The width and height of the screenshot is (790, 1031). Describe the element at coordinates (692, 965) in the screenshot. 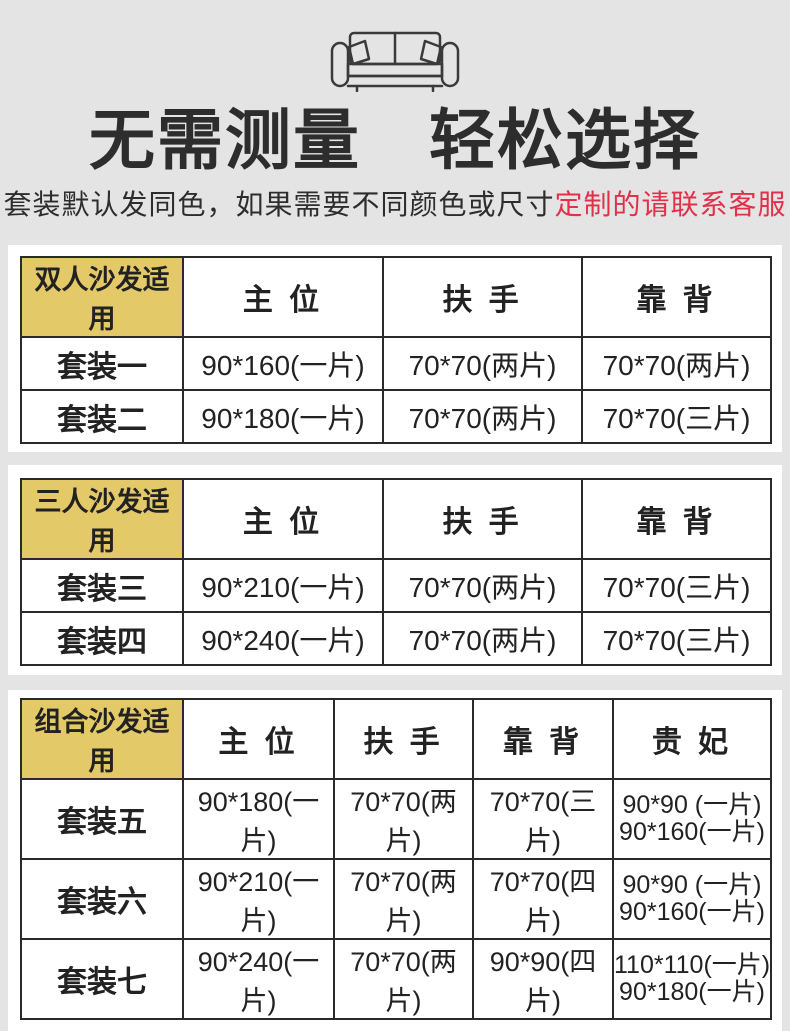

I see `size-line: 110*110(一片)` at that location.